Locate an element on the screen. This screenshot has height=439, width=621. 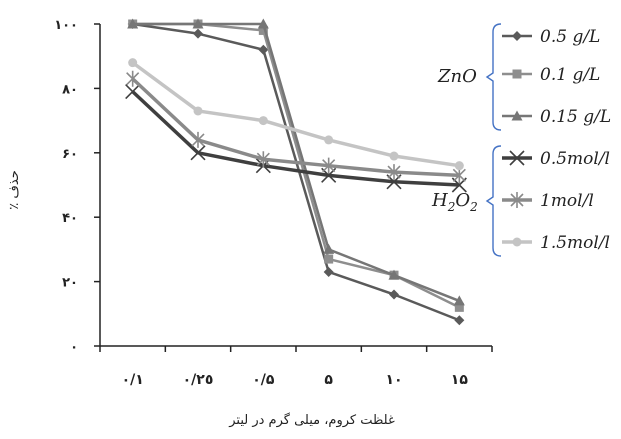
x-tick-labels: ٠/١ ٠/٢٥ ٠/۵ ۵ ١٠ ١۵ is located at coordinates (296, 367).